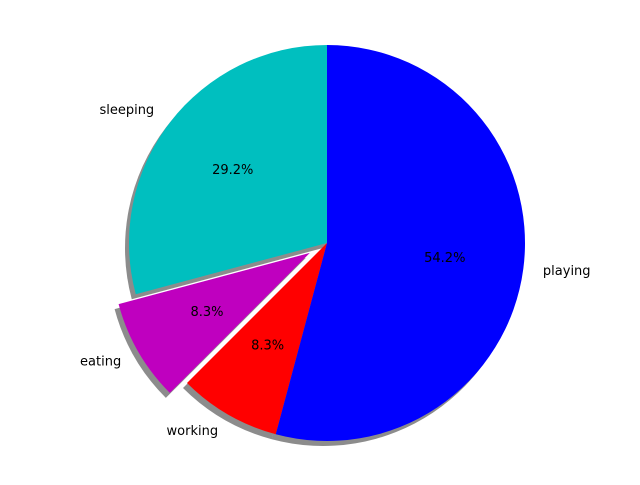 The image size is (640, 485). Describe the element at coordinates (567, 271) in the screenshot. I see `slice-label-playing: playing` at that location.